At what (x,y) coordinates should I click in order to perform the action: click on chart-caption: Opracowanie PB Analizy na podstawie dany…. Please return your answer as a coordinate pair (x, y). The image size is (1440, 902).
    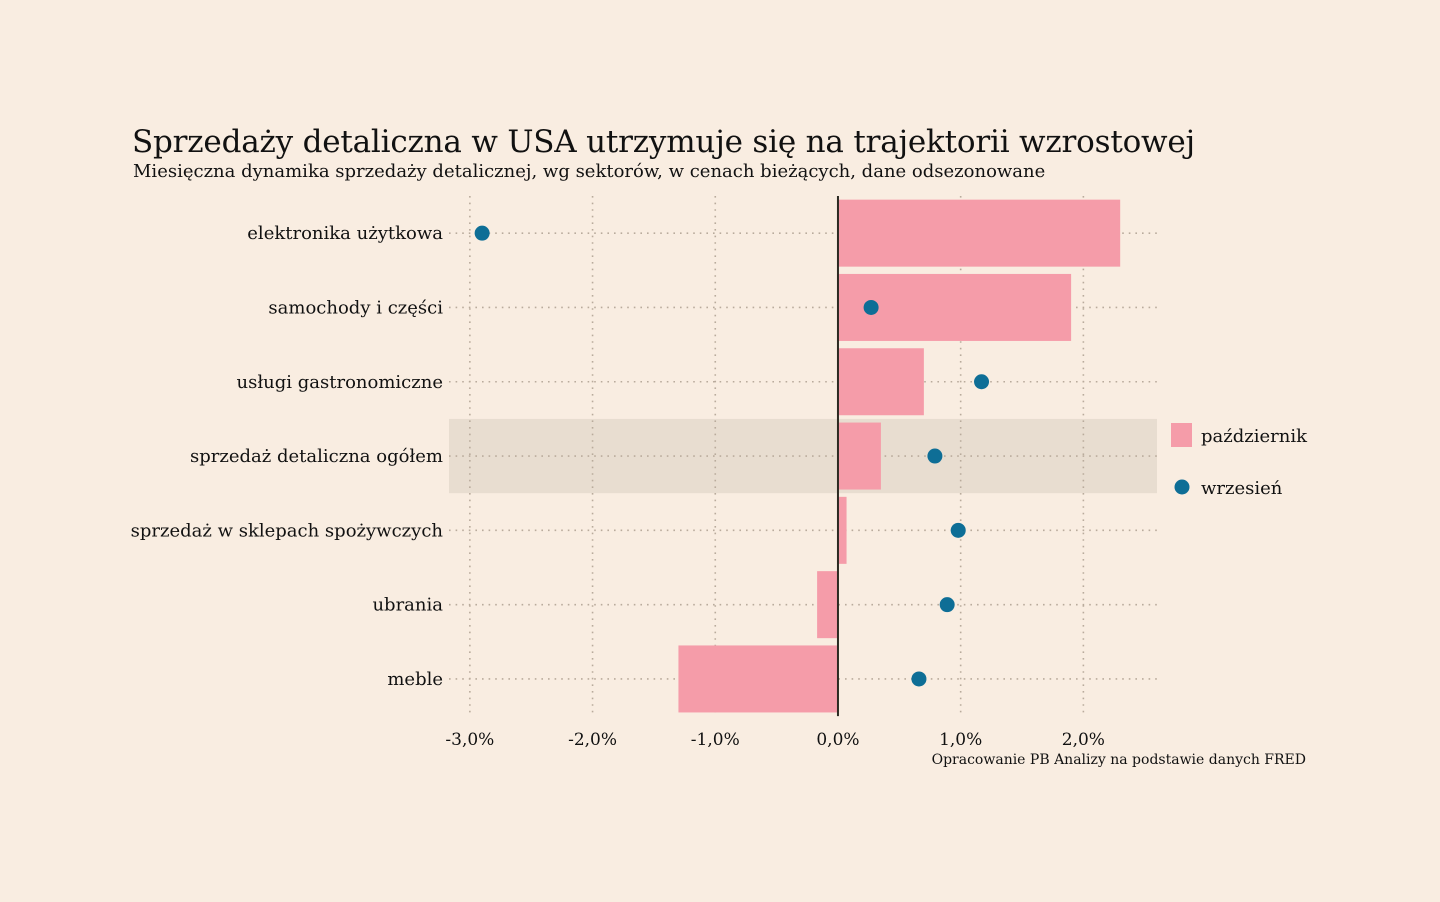
    Looking at the image, I should click on (1118, 760).